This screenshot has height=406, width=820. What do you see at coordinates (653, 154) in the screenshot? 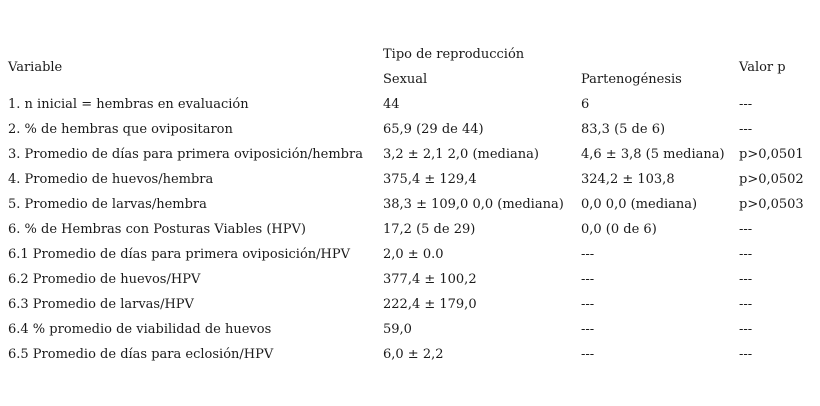
I see `parthenogenesis-cell: 4,6 ± 3,8 (5 mediana)` at bounding box center [653, 154].